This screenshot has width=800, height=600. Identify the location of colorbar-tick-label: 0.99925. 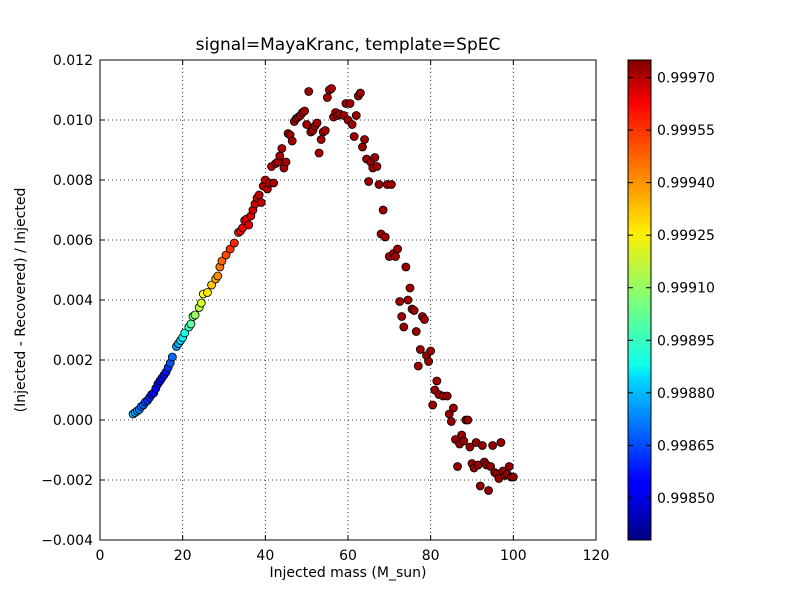
(686, 236).